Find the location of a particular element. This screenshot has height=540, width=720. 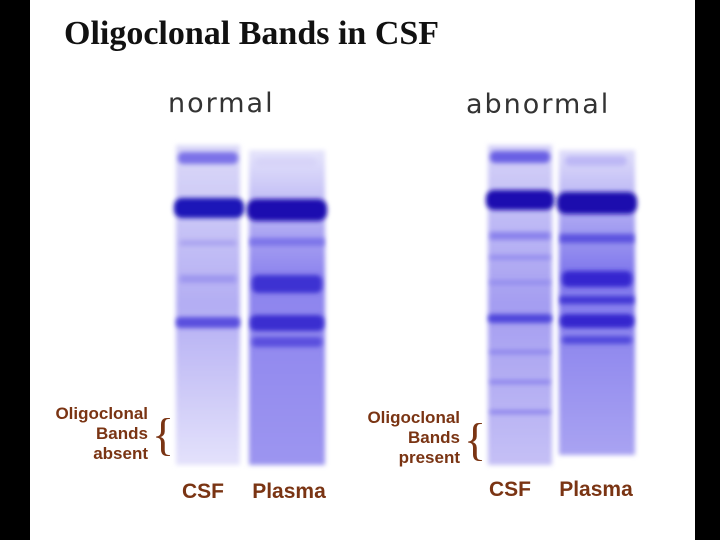

gel-normal is located at coordinates (250, 305).